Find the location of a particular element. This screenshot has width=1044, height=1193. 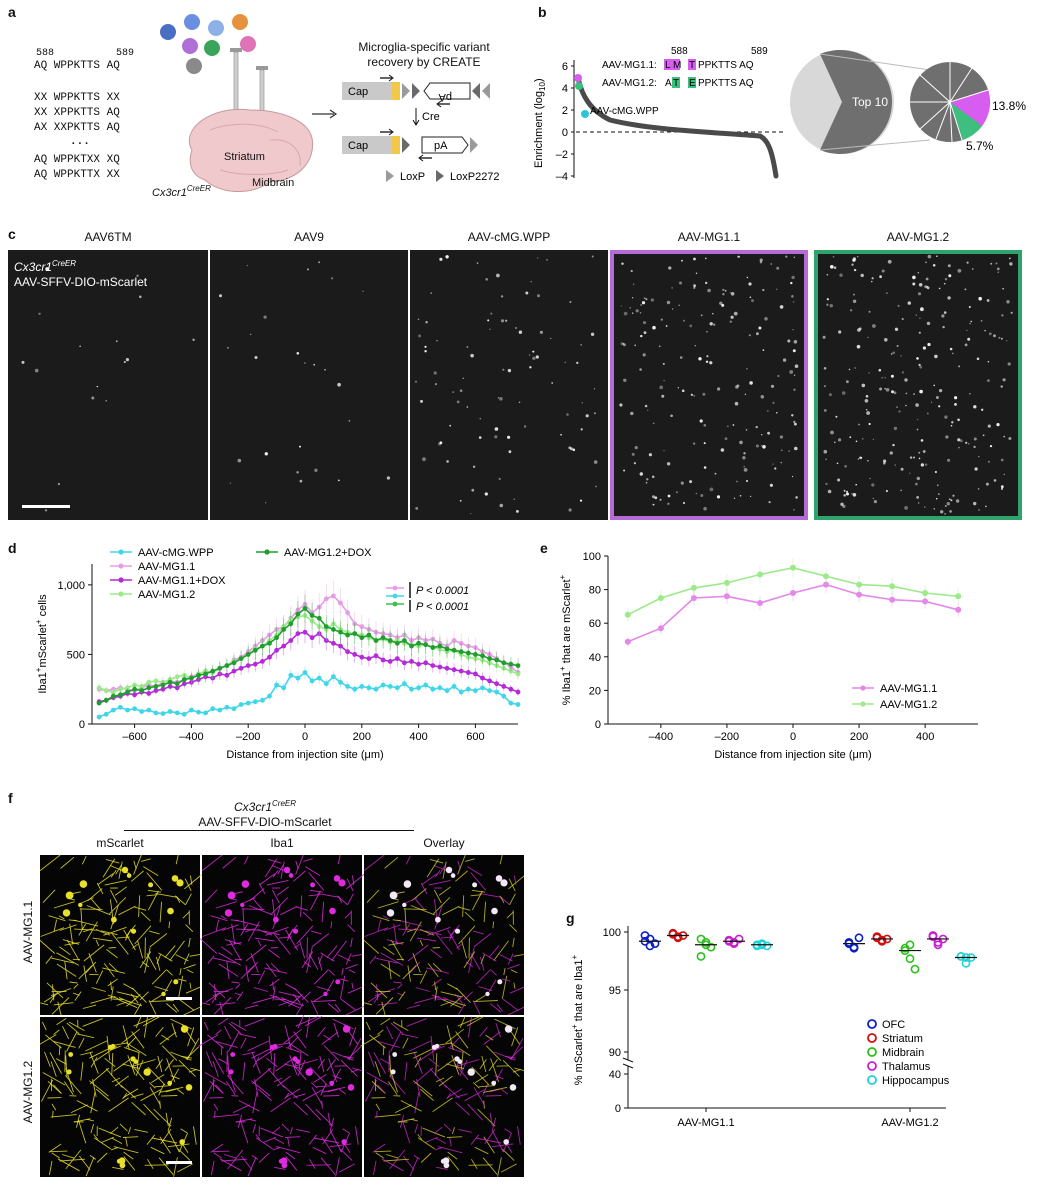

series-line is located at coordinates (308, 694).